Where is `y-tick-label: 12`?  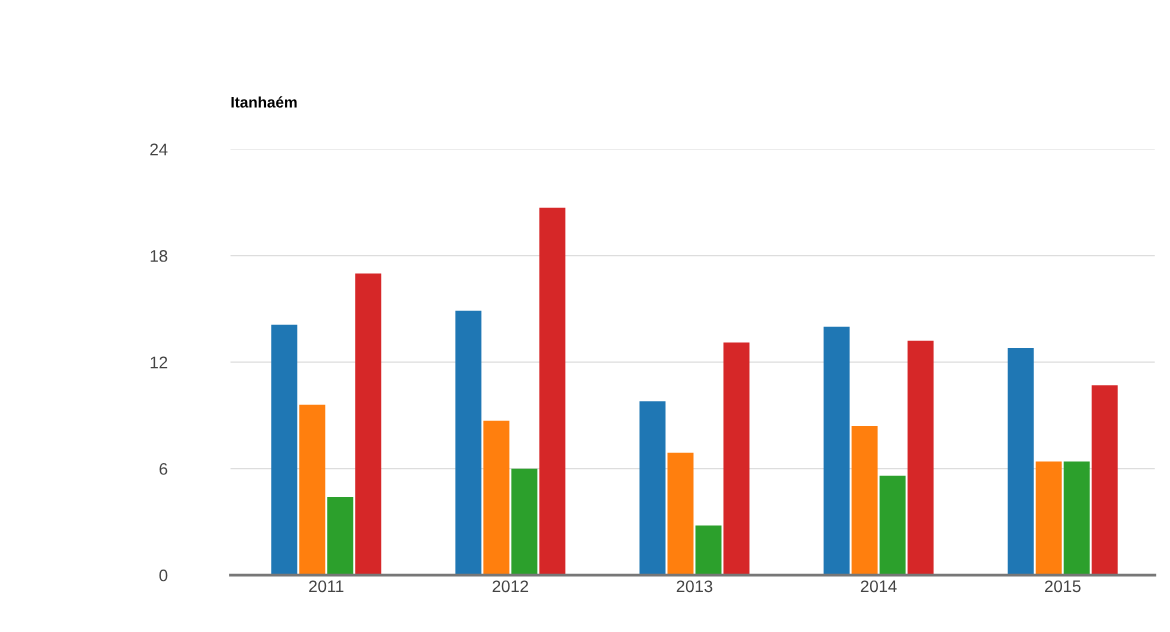 y-tick-label: 12 is located at coordinates (159, 362).